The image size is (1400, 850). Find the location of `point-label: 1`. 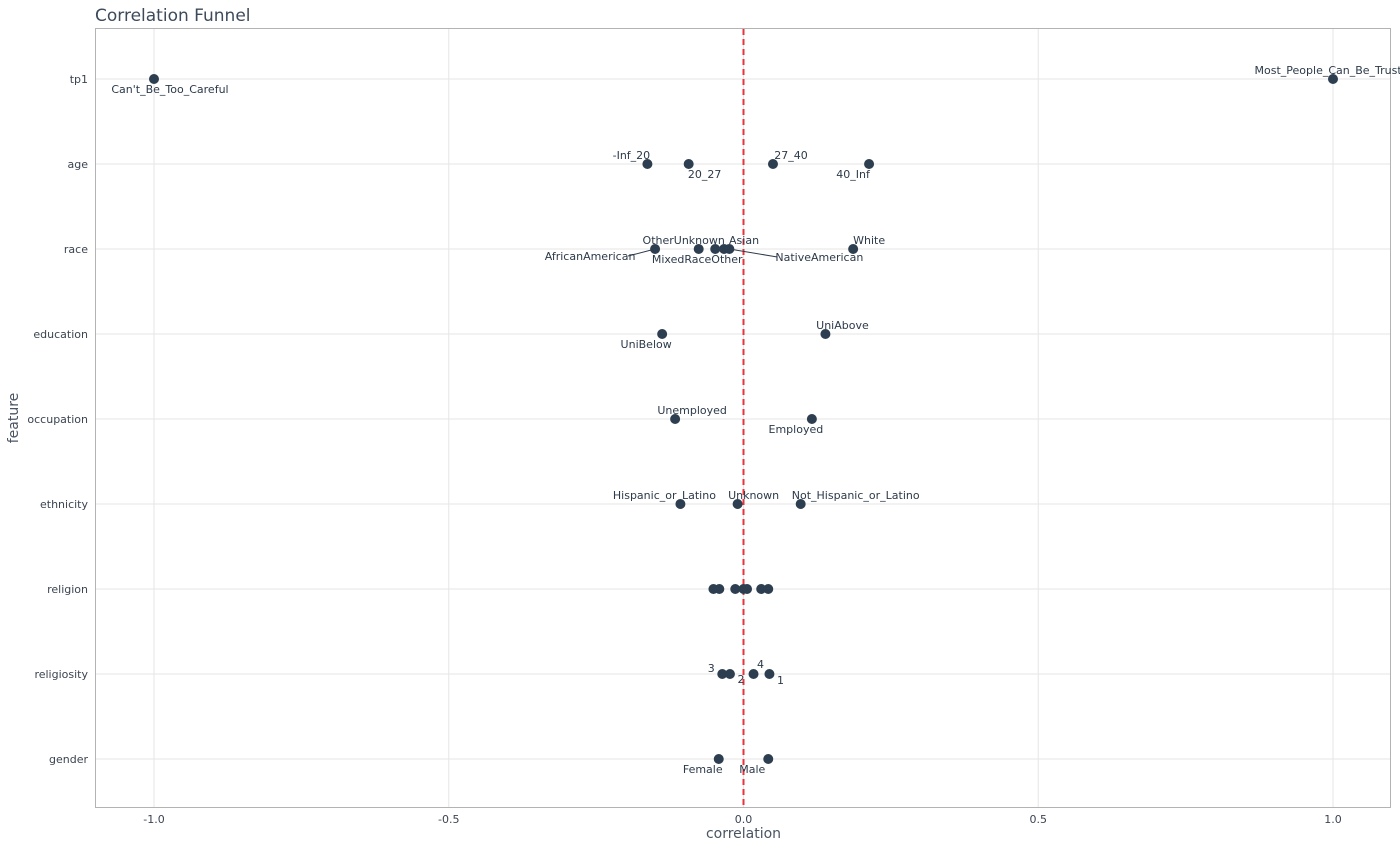

point-label: 1 is located at coordinates (780, 680).